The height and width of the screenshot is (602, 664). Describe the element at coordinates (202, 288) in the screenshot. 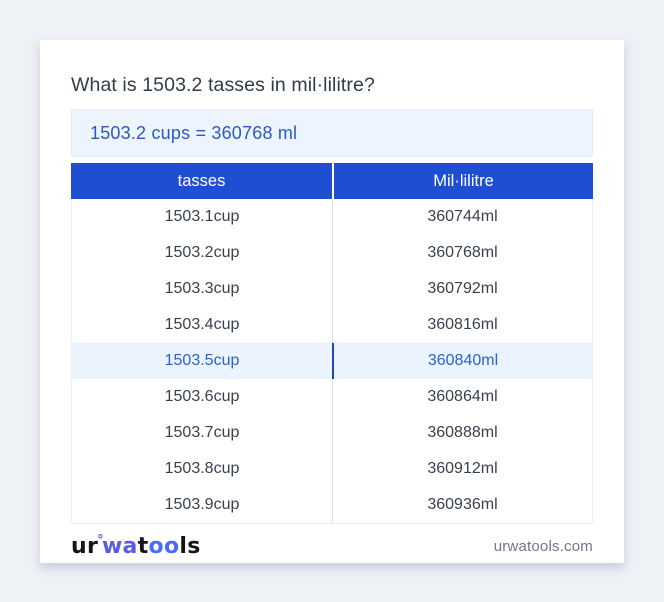

I see `tasses-cell: 1503.3cup` at that location.